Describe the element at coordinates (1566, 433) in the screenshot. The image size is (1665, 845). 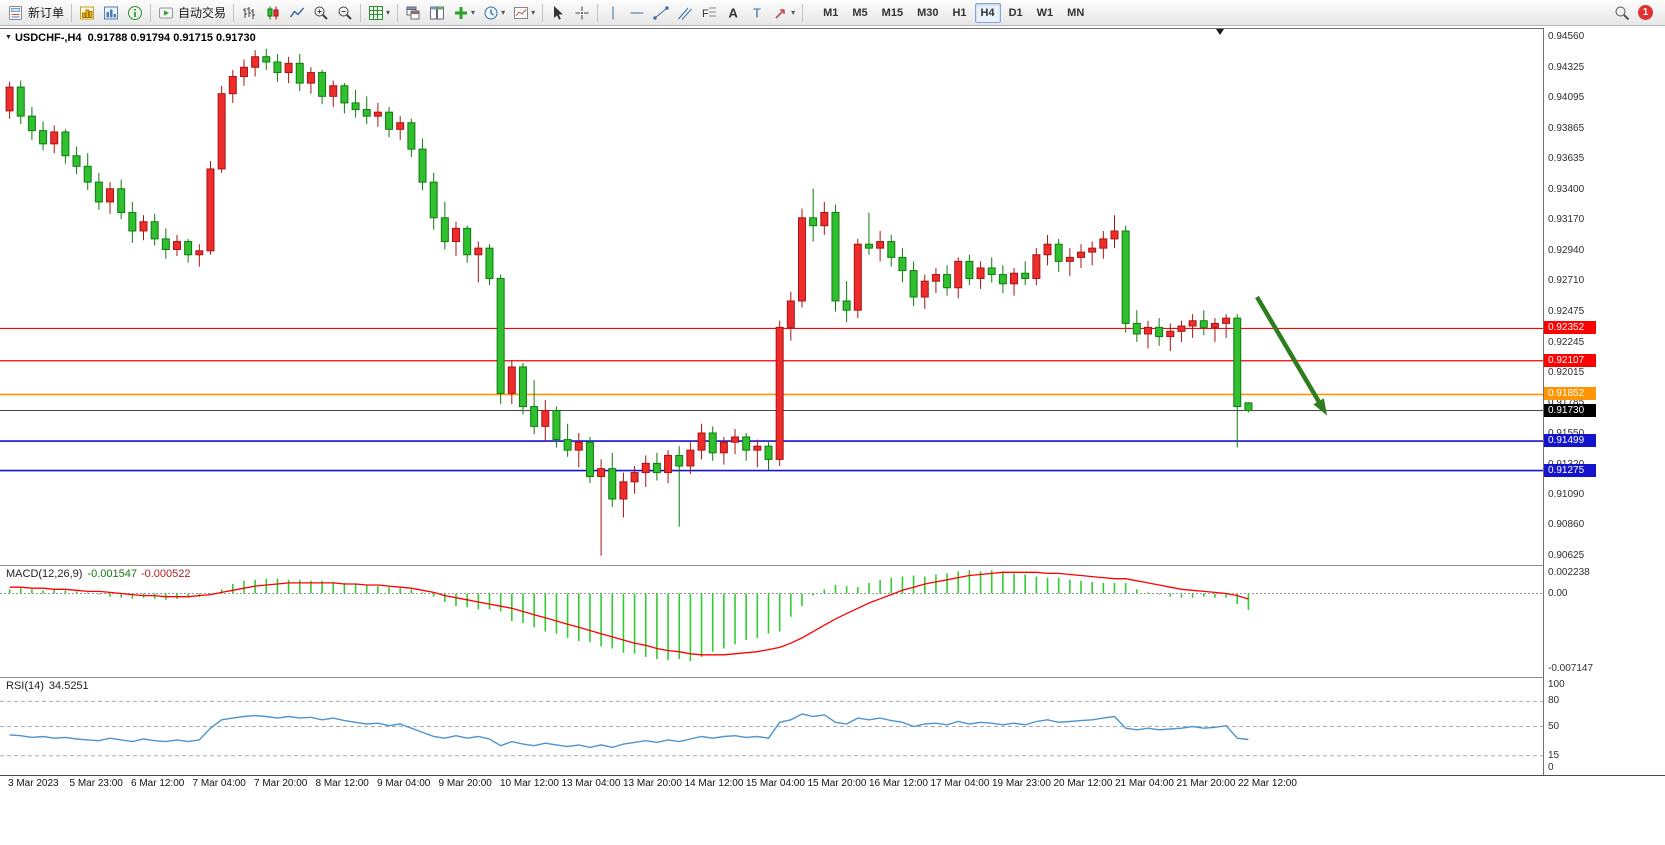
I see `axis-tick: 0.91550` at that location.